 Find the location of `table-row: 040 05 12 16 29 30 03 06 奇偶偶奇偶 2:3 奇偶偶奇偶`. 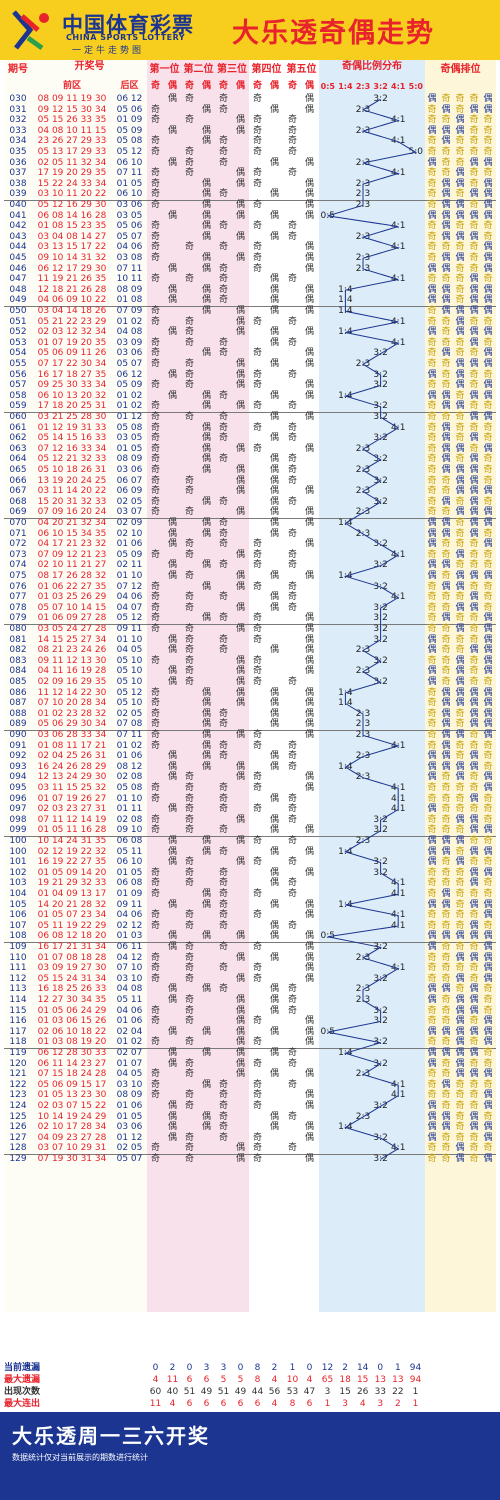

table-row: 040 05 12 16 29 30 03 06 奇偶偶奇偶 2:3 奇偶偶奇偶 is located at coordinates (250, 205).